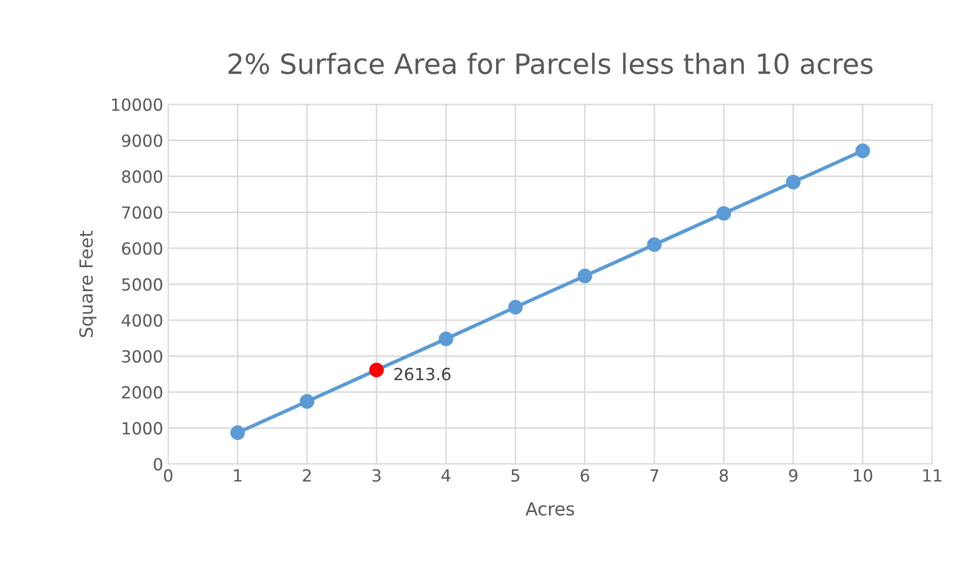 The image size is (961, 580). Describe the element at coordinates (550, 63) in the screenshot. I see `chart-title: 2% Surface Area for Parcels less than 10 acres` at that location.